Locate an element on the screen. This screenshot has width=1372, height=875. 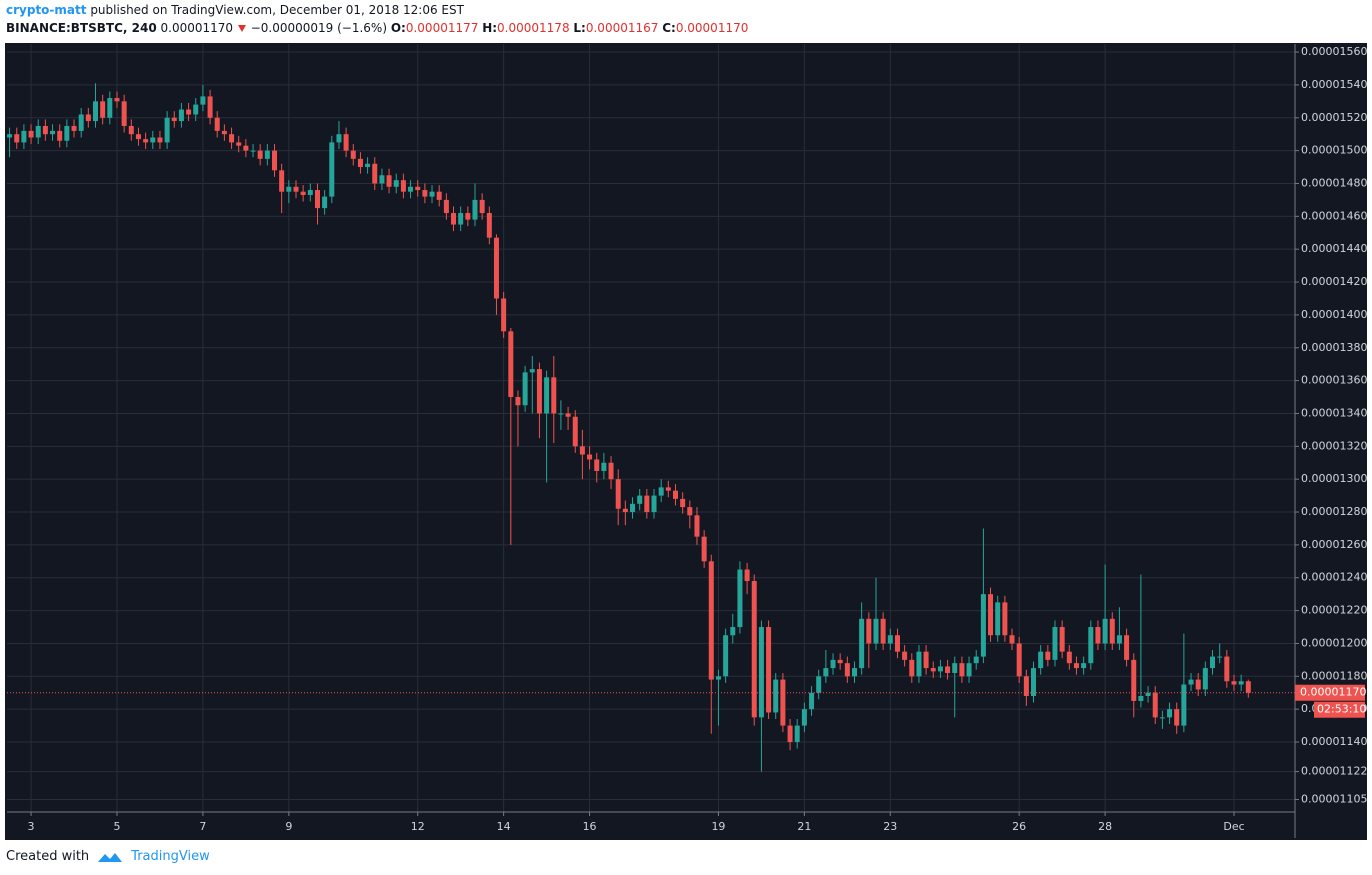
y-tick-label: 0.00001220 is located at coordinates (1334, 610).